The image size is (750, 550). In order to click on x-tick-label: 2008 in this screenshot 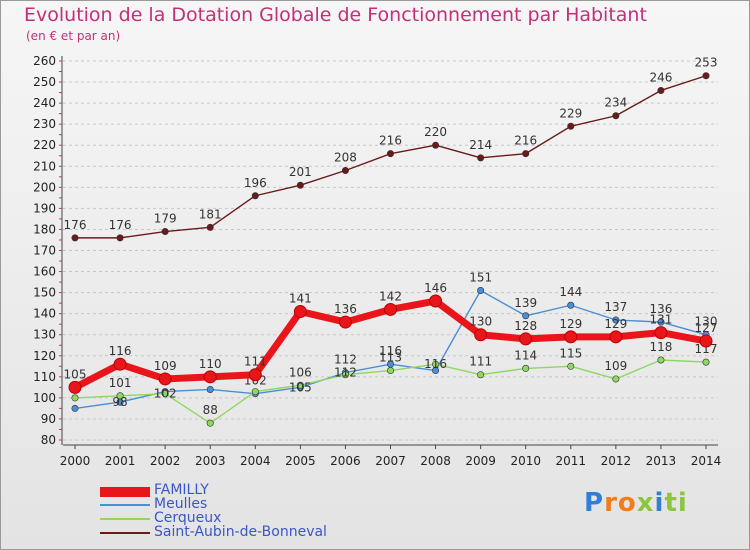, I will do `click(435, 461)`.